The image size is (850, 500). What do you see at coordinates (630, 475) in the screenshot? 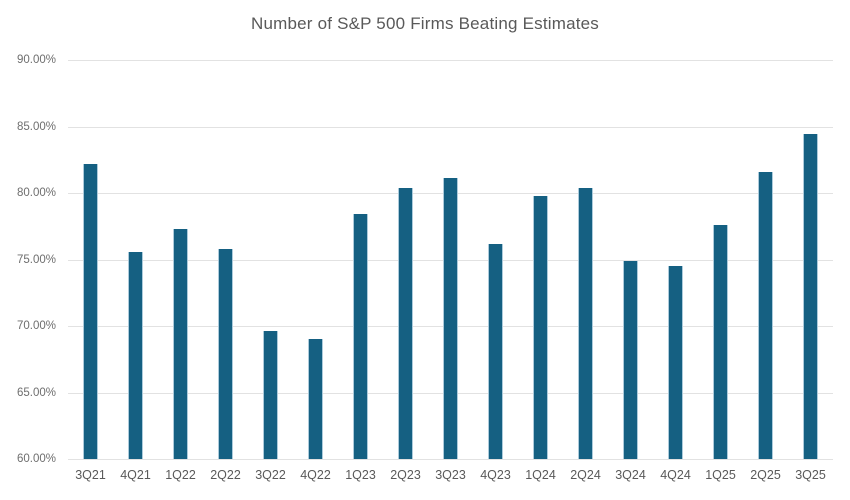
I see `x-axis-tick-label: 3Q24` at bounding box center [630, 475].